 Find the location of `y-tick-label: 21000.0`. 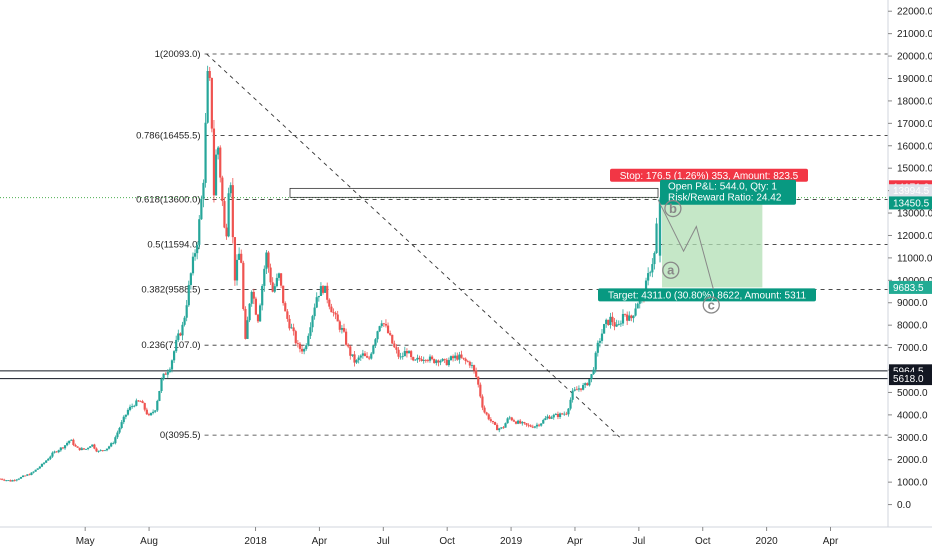

y-tick-label: 21000.0 is located at coordinates (914, 34).